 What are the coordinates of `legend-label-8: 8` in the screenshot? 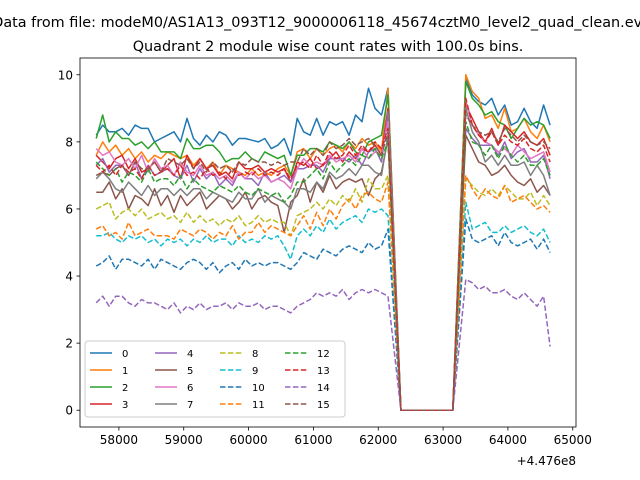 It's located at (255, 354).